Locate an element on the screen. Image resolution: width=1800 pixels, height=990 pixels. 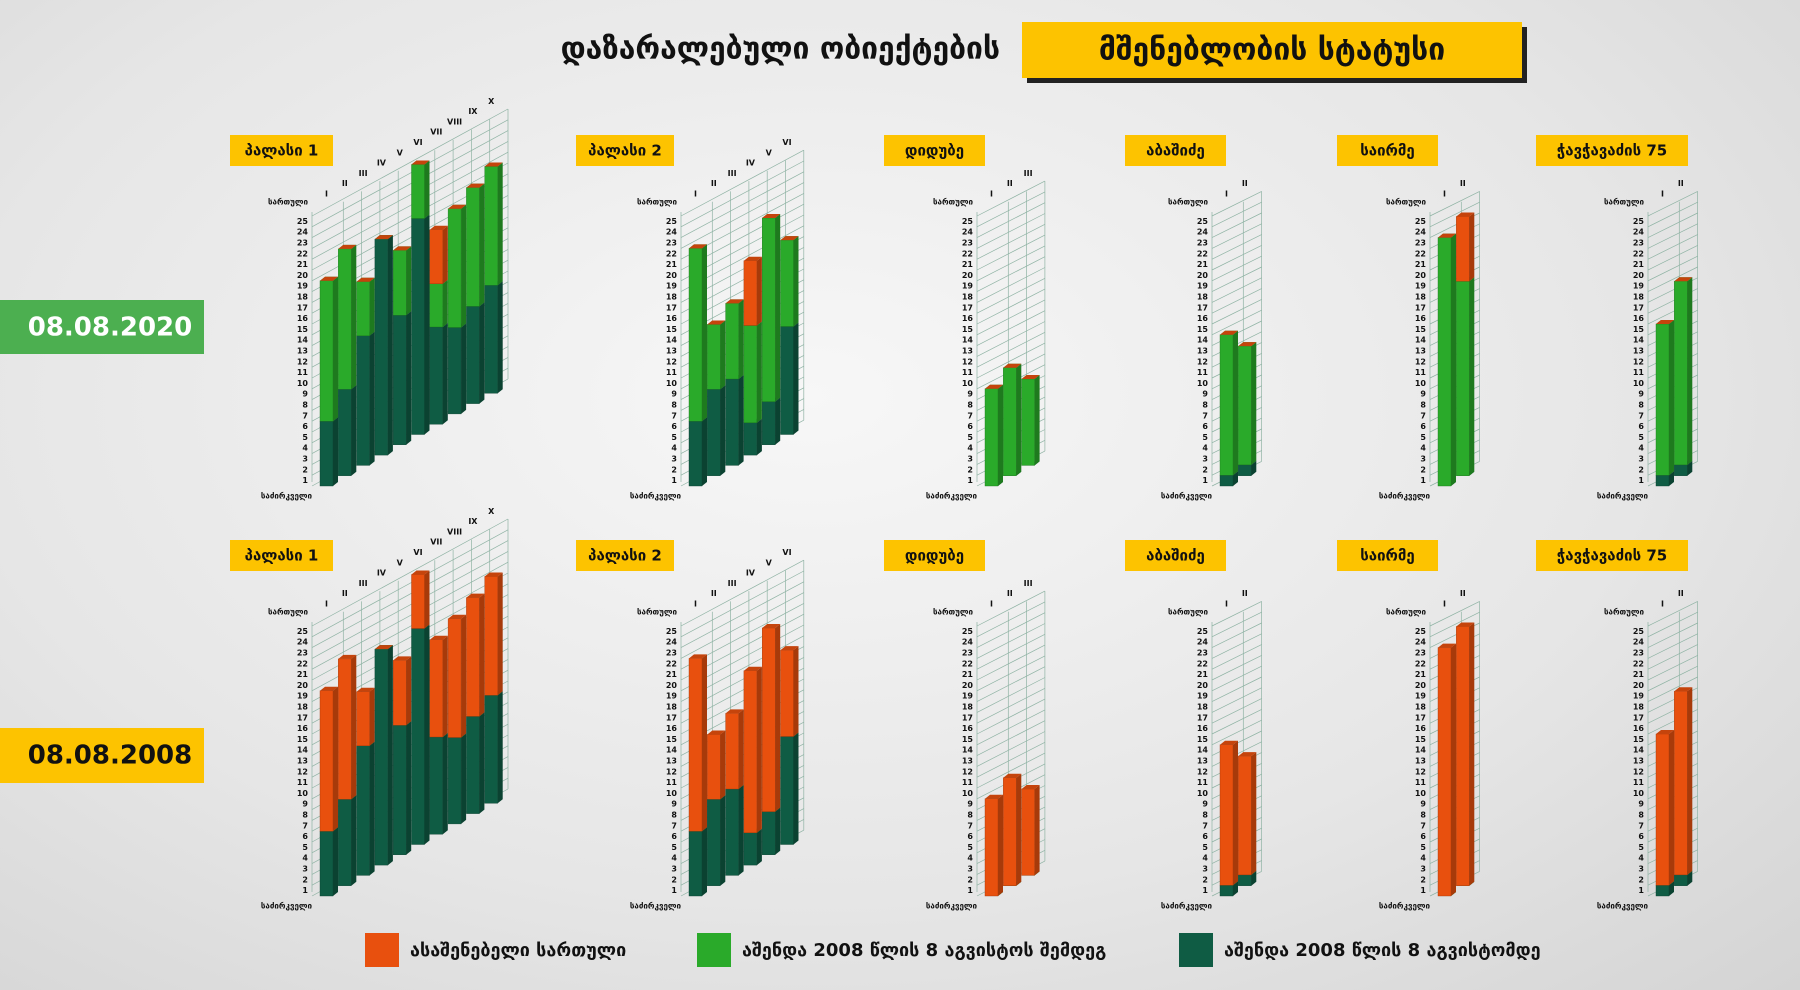
y-tick-label: 4 is located at coordinates (1205, 858).